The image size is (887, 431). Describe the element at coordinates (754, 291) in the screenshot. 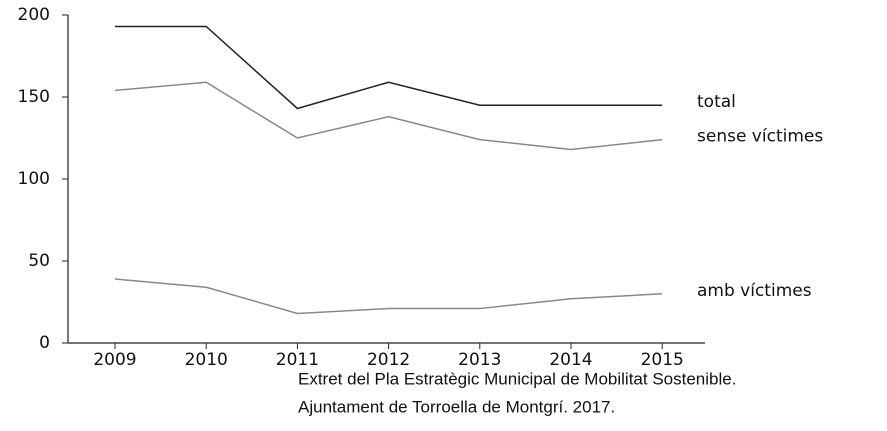

I see `series-label: amb víctimes` at that location.